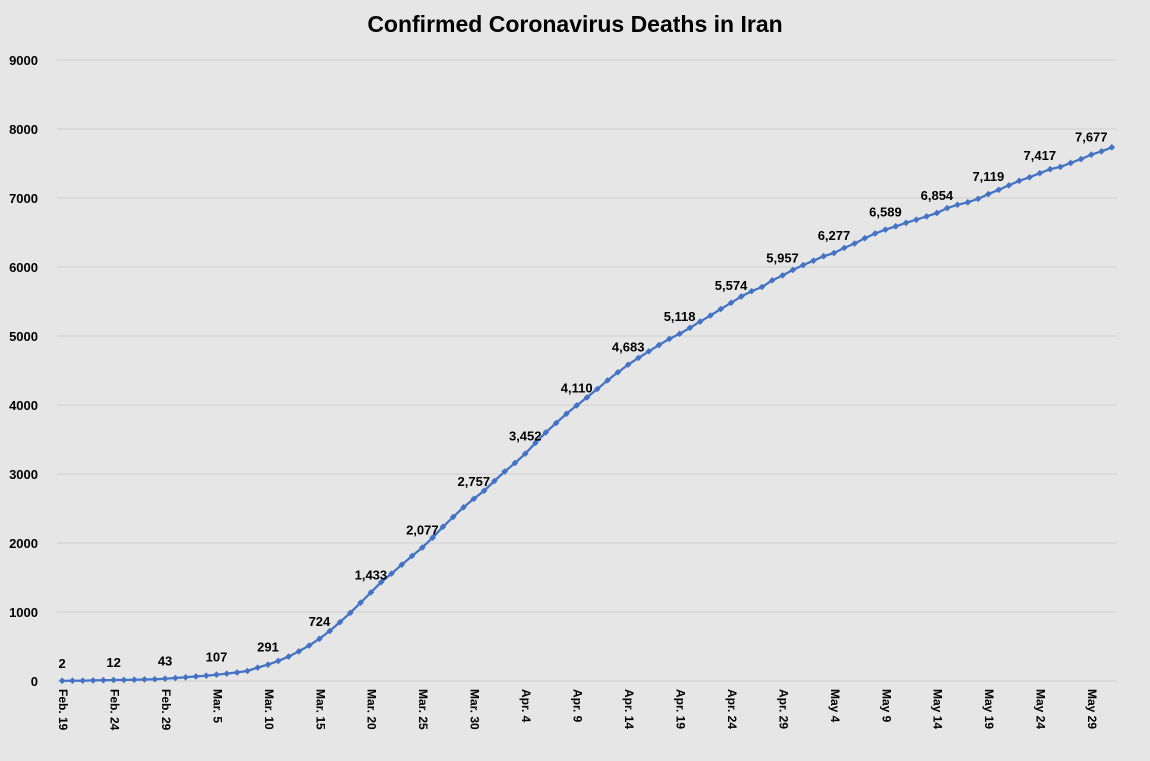 The height and width of the screenshot is (761, 1150). I want to click on x-tick-label: Feb. 24, so click(114, 710).